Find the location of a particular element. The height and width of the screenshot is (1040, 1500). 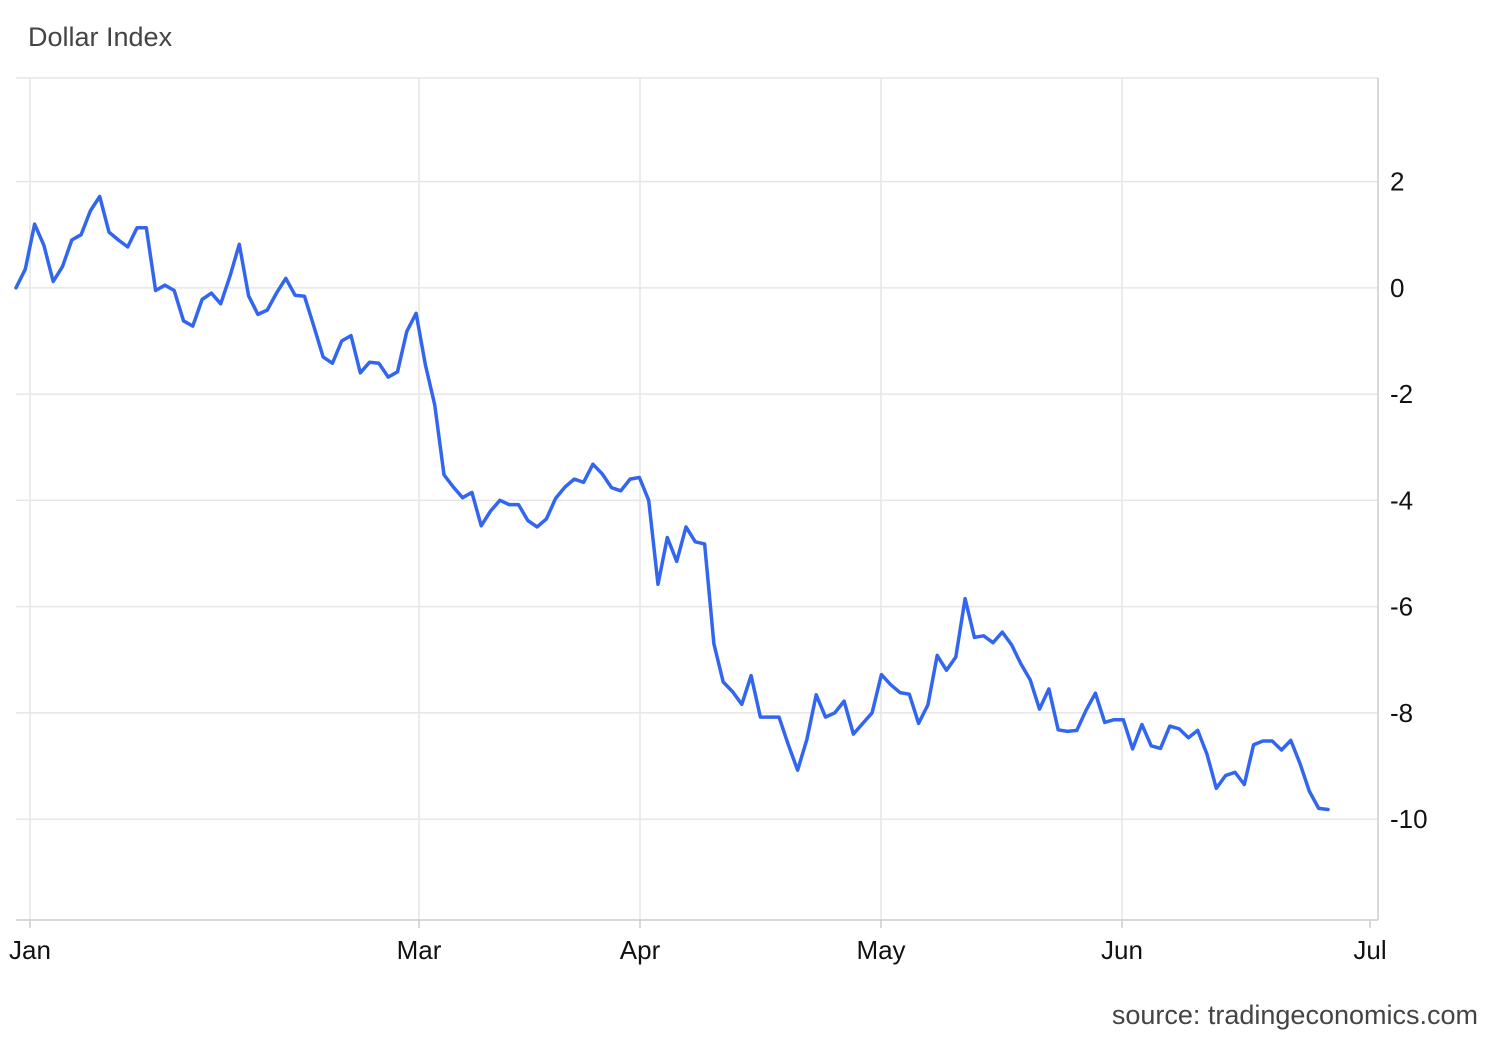

y-tick-label: 0 is located at coordinates (1397, 288).